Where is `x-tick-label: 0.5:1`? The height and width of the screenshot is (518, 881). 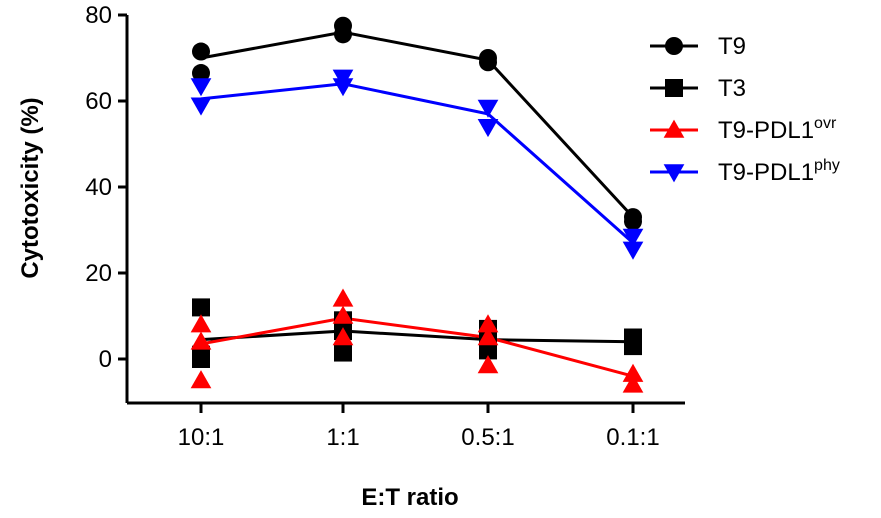
x-tick-label: 0.5:1 is located at coordinates (487, 437).